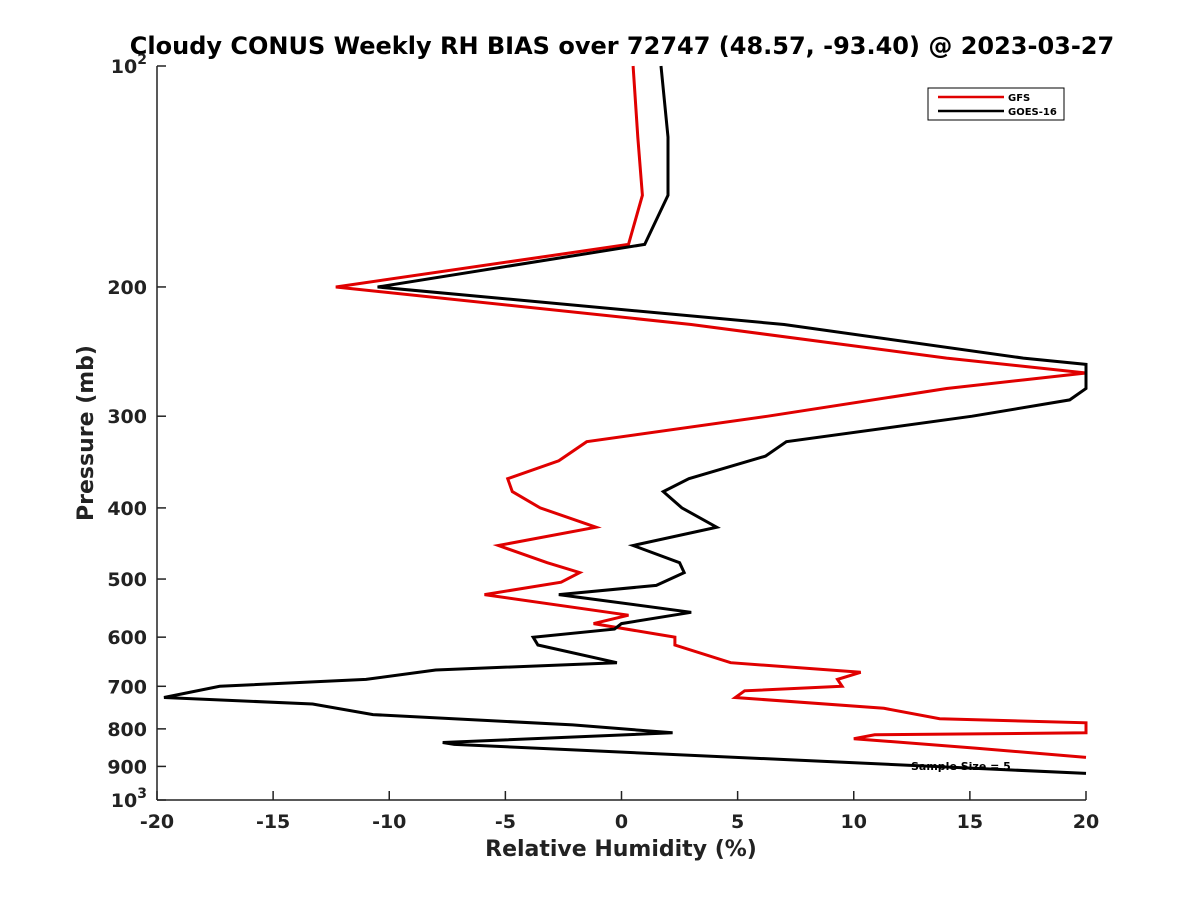  What do you see at coordinates (127, 638) in the screenshot?
I see `y-tick-label: 600` at bounding box center [127, 638].